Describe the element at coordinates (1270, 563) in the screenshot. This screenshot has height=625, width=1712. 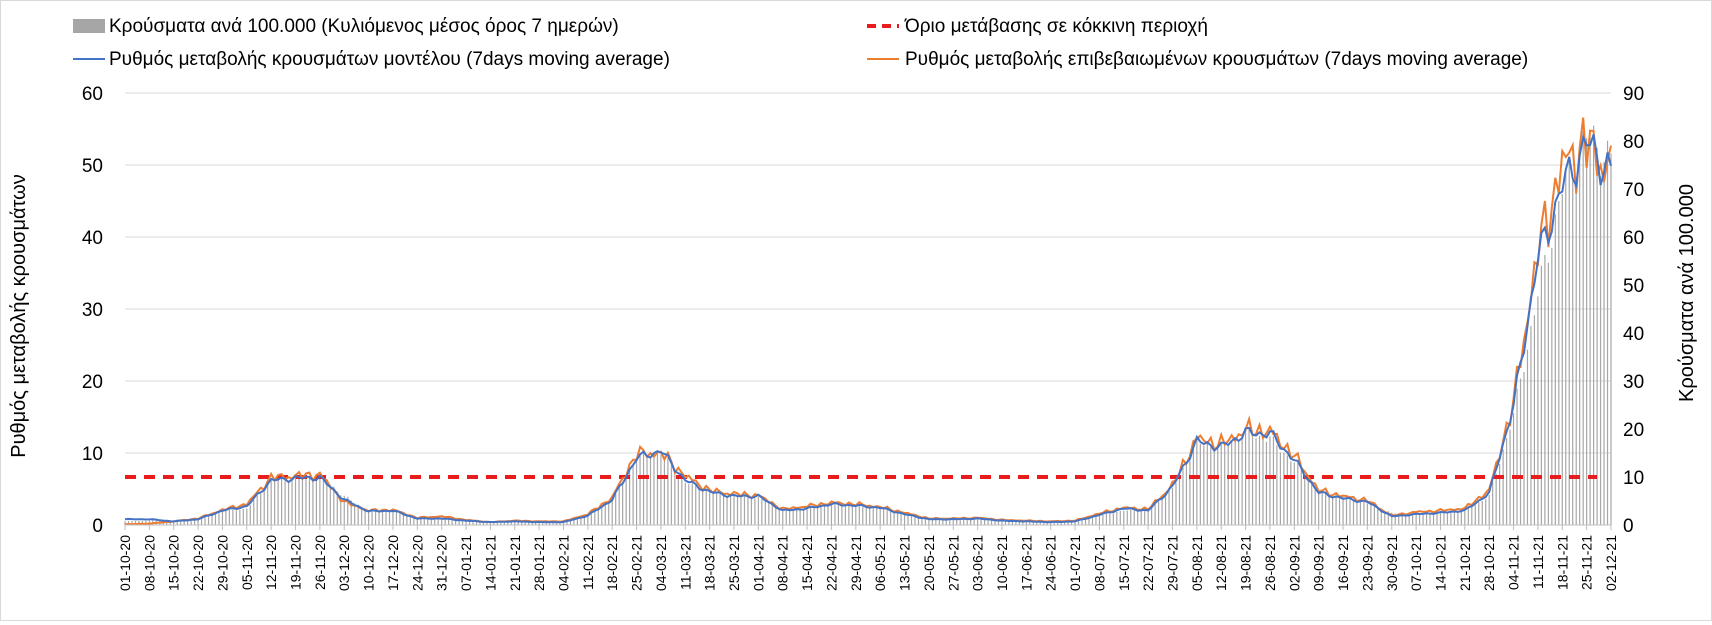
I see `x-tick-label: 26-08-21` at that location.